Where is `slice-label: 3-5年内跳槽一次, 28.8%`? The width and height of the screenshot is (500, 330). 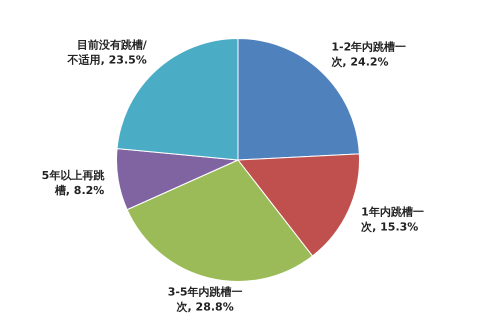 slice-label: 3-5年内跳槽一次, 28.8% is located at coordinates (205, 300).